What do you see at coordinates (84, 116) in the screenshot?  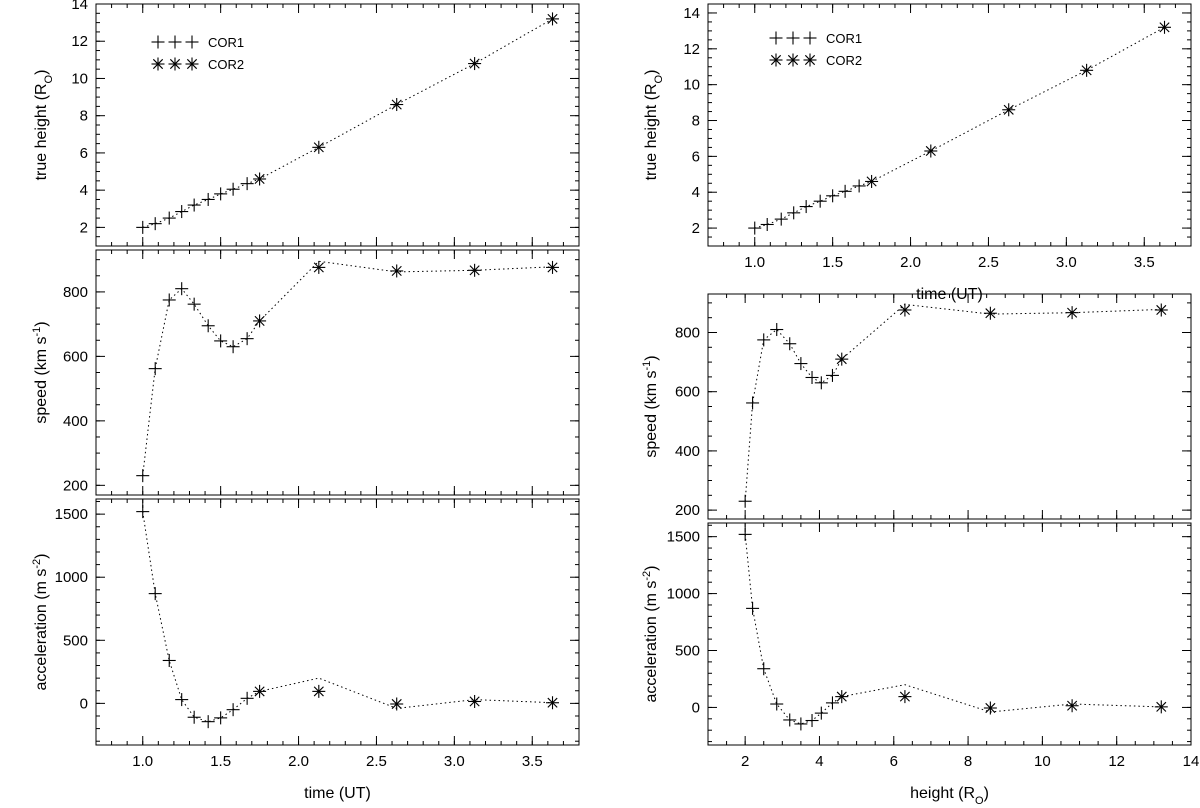 I see `y-tick-label: 8` at bounding box center [84, 116].